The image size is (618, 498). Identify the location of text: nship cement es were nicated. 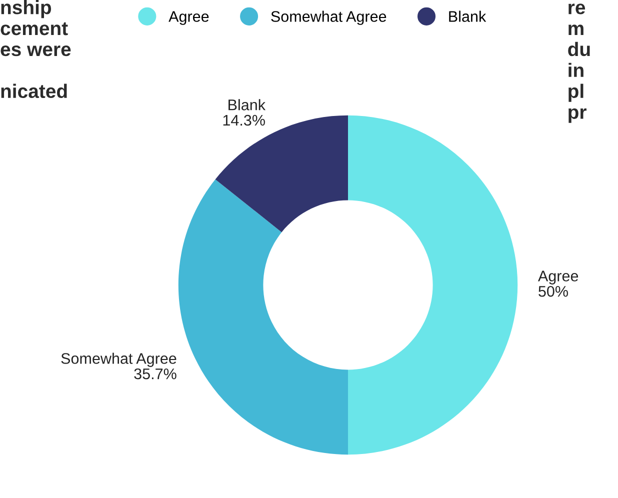
(35, 49).